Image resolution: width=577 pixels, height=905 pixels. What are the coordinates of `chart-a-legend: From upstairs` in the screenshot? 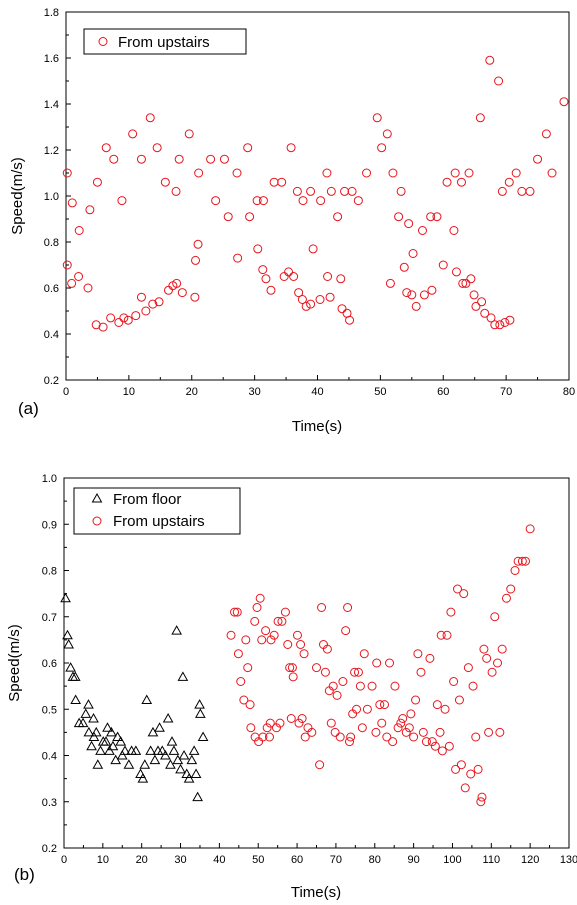 It's located at (165, 41).